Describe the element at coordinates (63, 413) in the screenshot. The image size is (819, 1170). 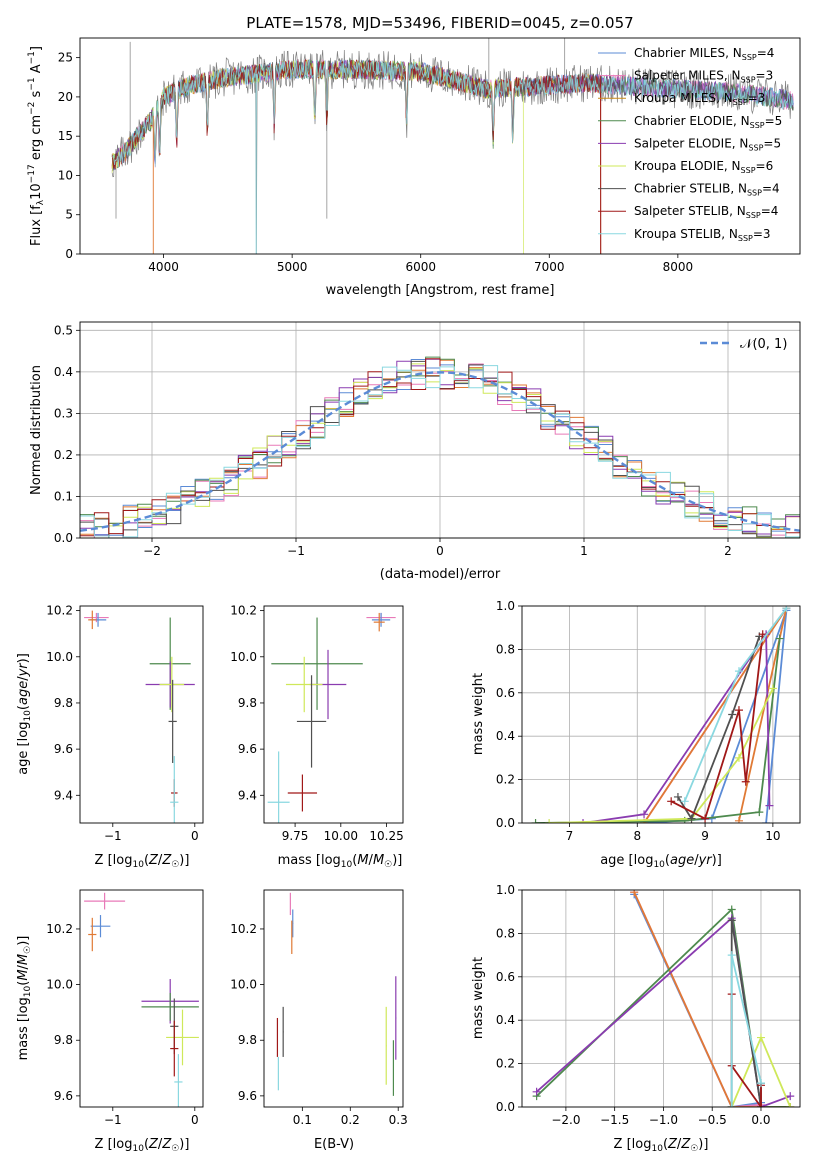
I see `y-tick-label: 0.3` at that location.